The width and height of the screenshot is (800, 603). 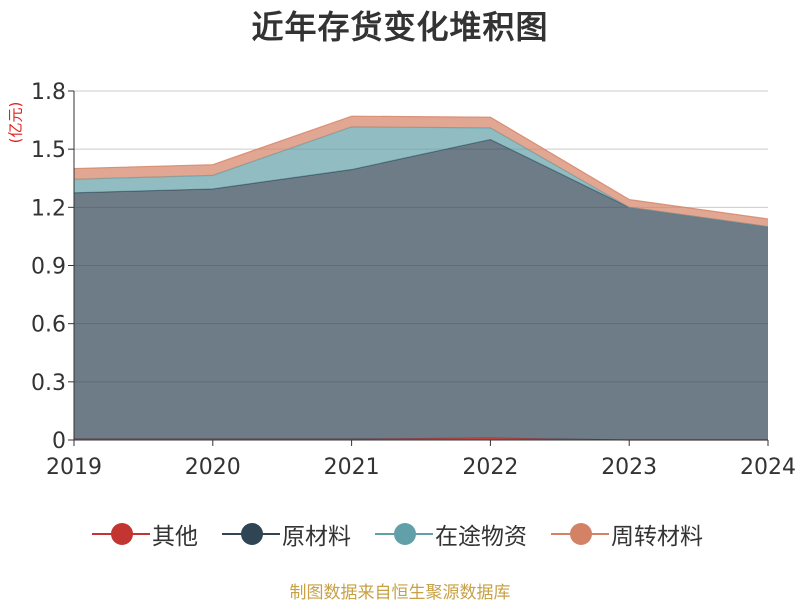 I want to click on y-tick-label: 1.2, so click(x=48, y=208).